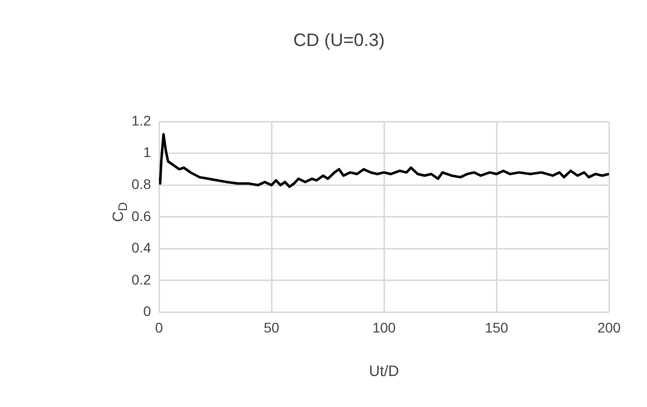  Describe the element at coordinates (496, 327) in the screenshot. I see `x-tick-label: 150` at that location.